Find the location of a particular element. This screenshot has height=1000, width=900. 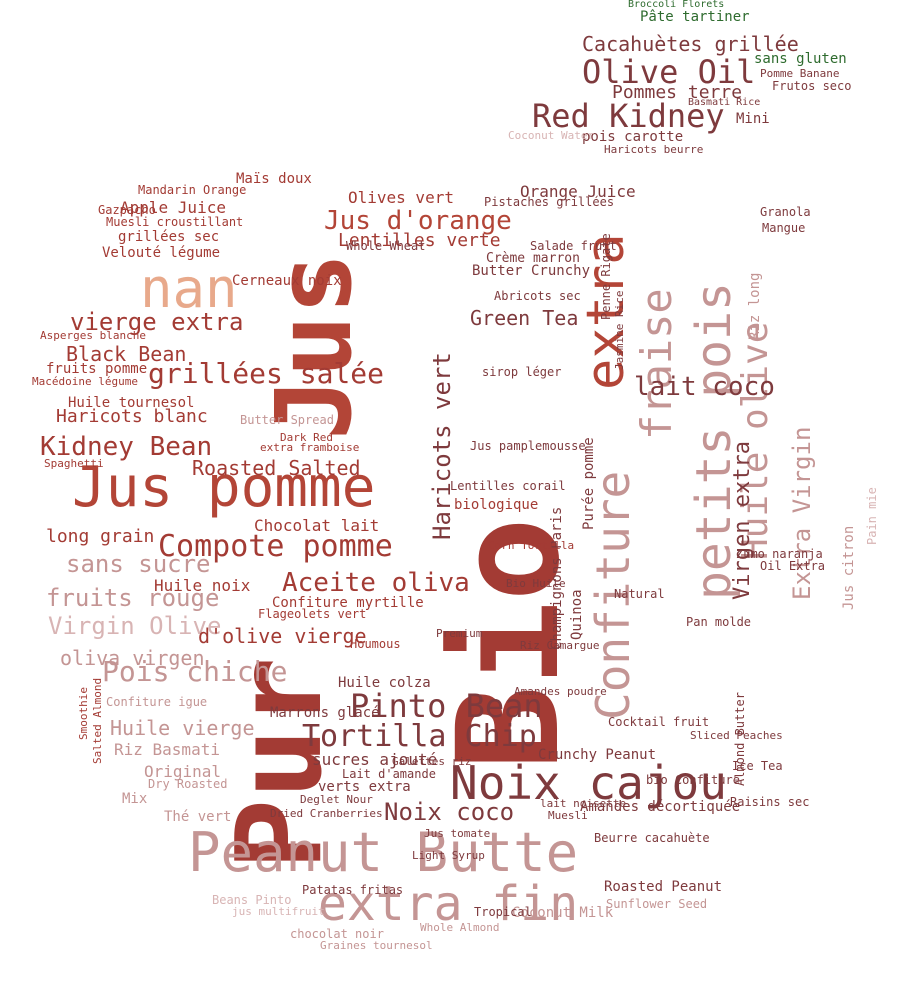

word-jus-pamplemousse: Jus pamplemousse is located at coordinates (528, 446).